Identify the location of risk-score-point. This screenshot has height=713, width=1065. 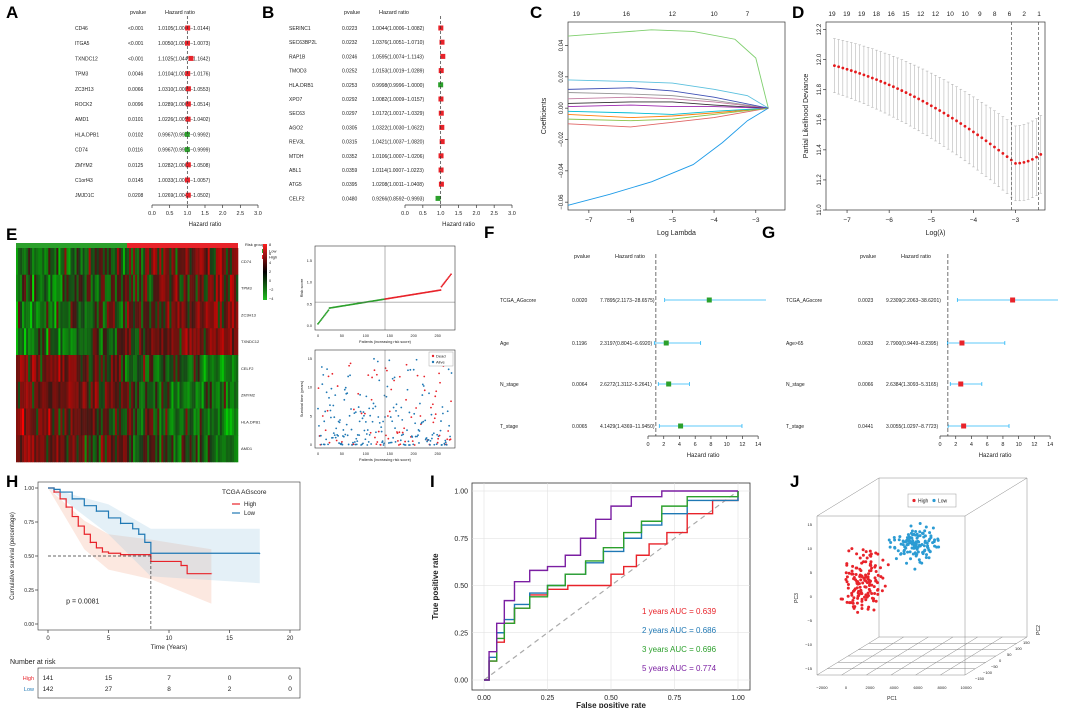
(450, 275).